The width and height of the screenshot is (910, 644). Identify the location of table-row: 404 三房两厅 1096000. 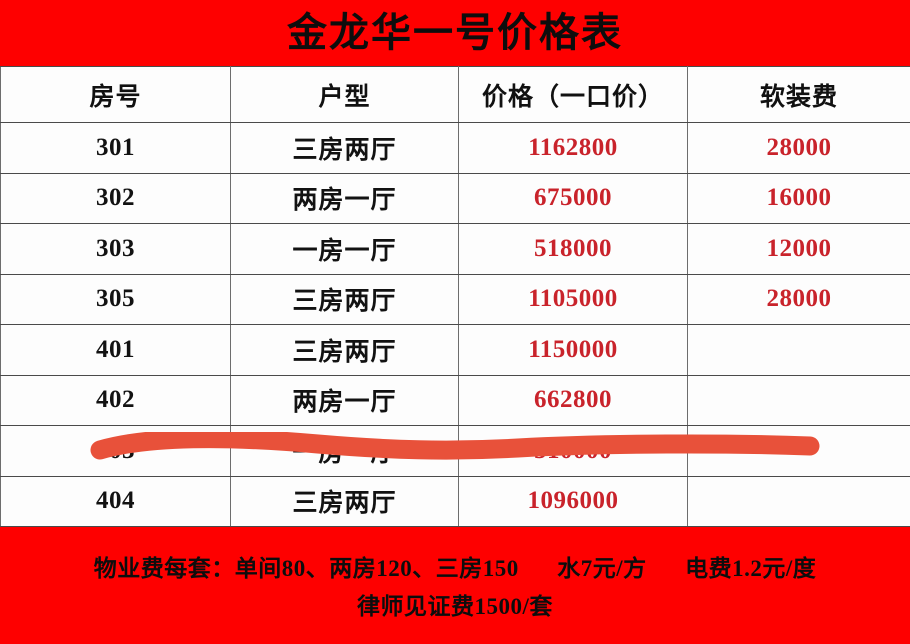
(455, 501).